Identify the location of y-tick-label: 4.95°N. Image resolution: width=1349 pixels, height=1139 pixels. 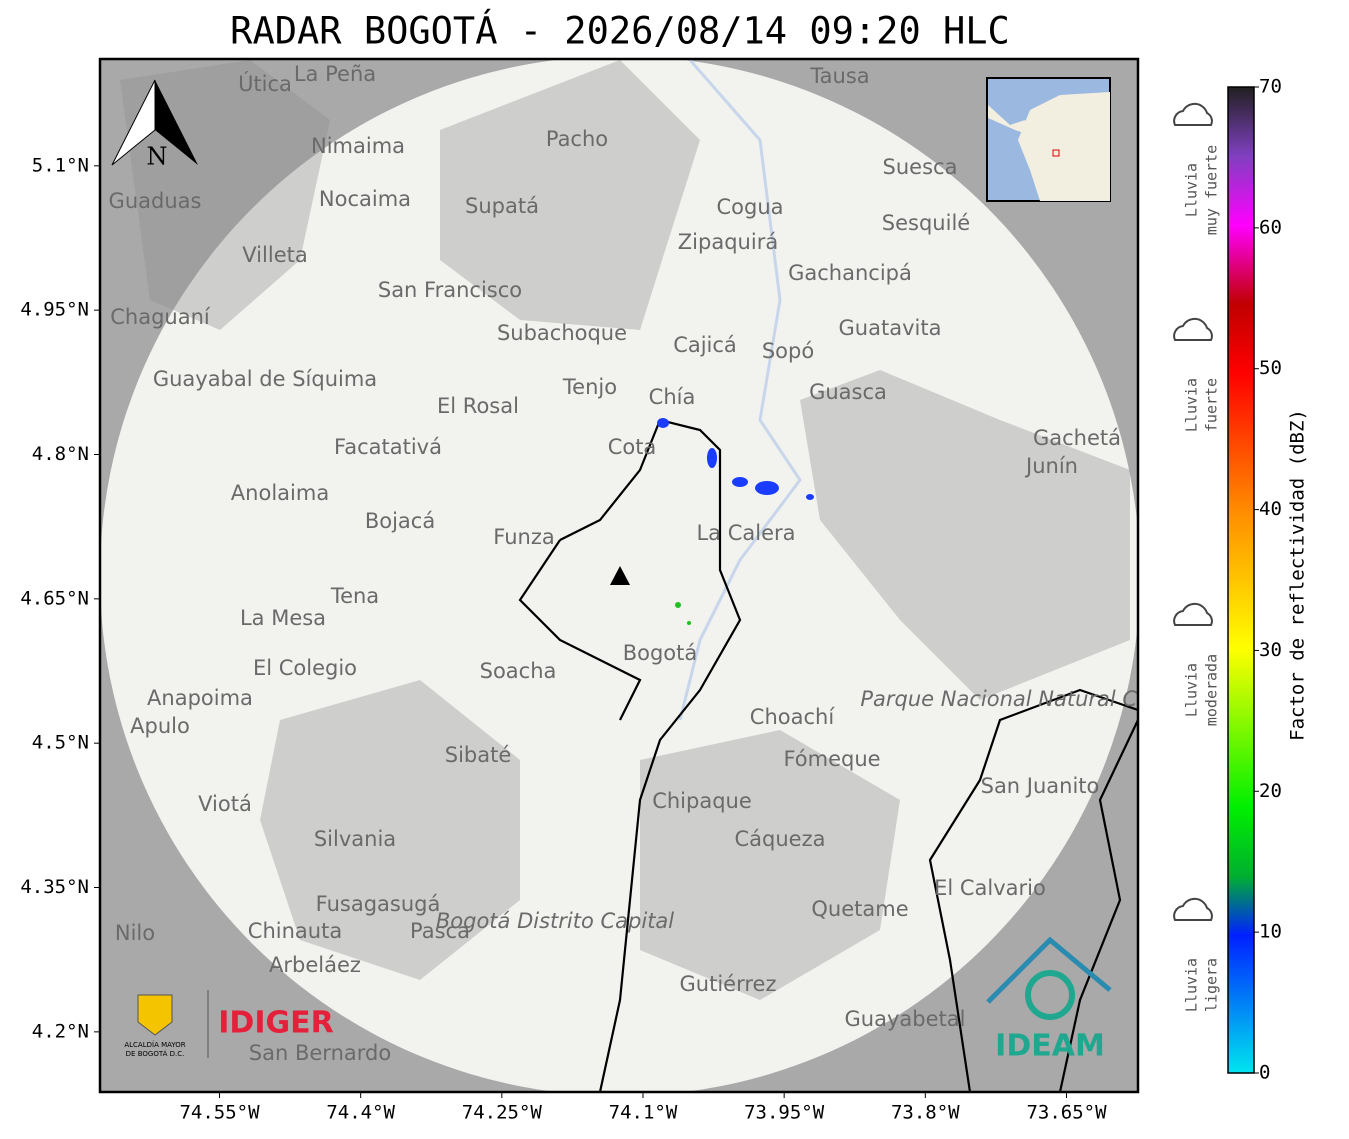
(54, 310).